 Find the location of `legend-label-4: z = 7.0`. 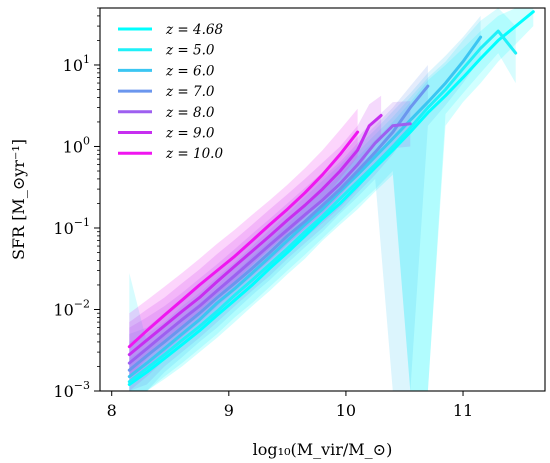

legend-label-4: z = 7.0 is located at coordinates (190, 92).